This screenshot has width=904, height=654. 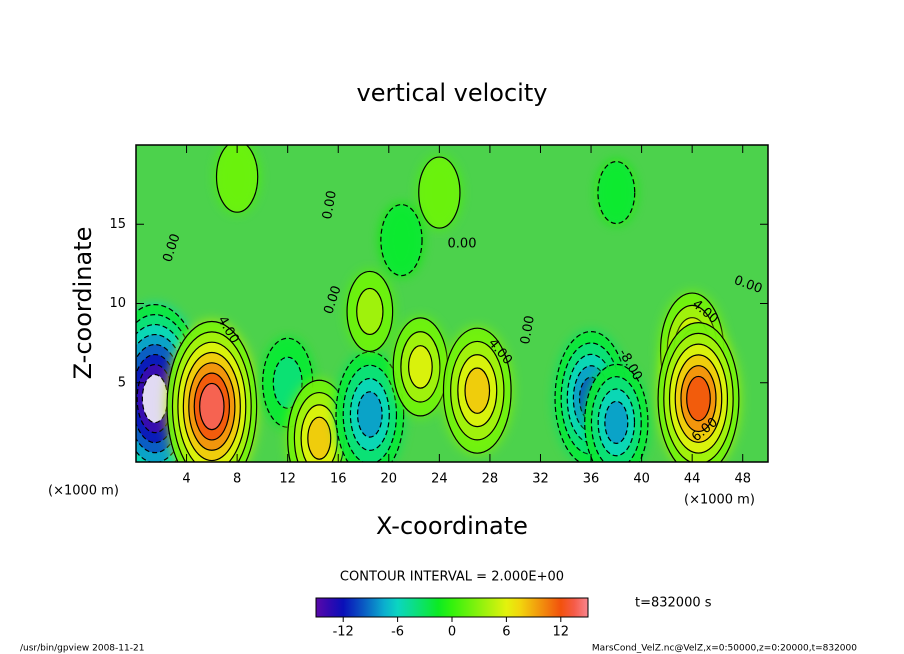 What do you see at coordinates (742, 479) in the screenshot?
I see `x-tick-label: 48` at bounding box center [742, 479].